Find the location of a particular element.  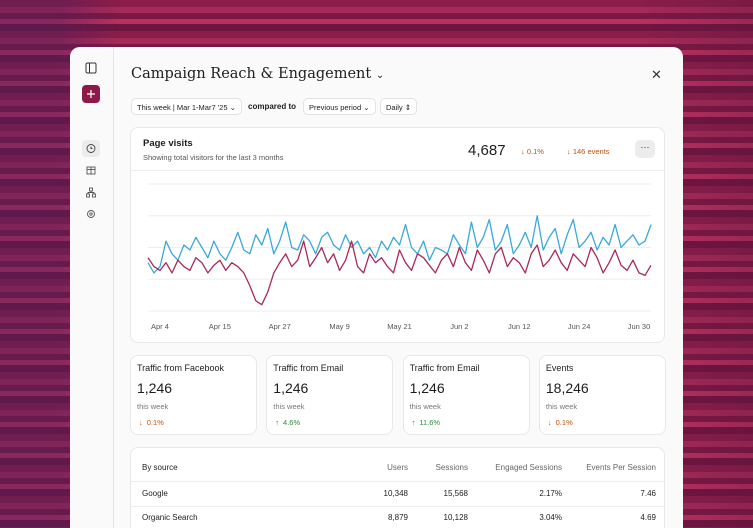

metric-value: 18,246 is located at coordinates (567, 388).